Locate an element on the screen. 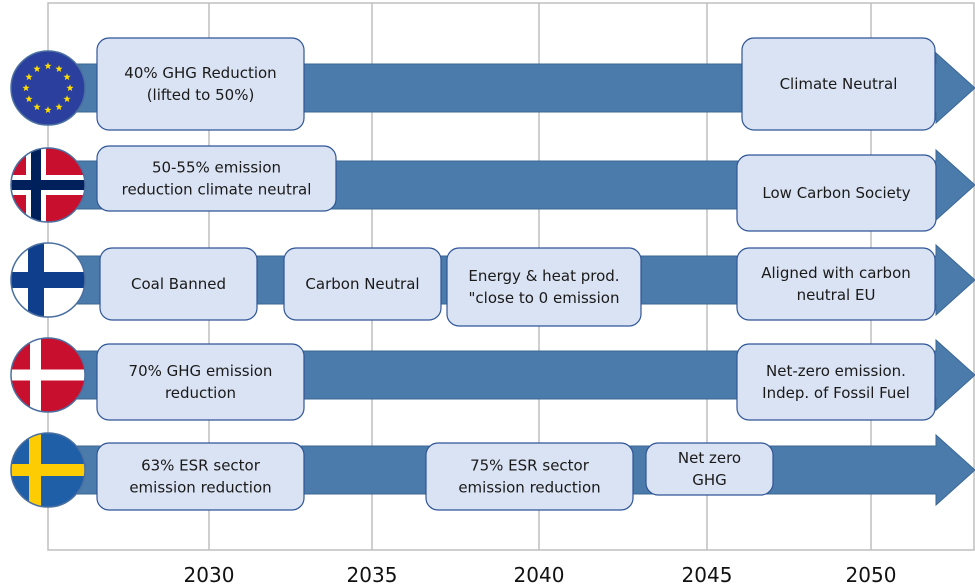  milestone-text: 50-55% emission is located at coordinates (216, 168).